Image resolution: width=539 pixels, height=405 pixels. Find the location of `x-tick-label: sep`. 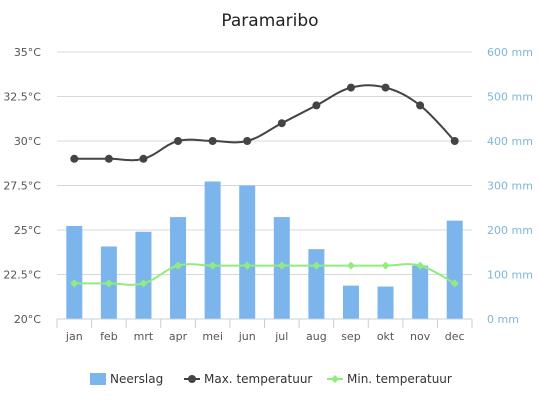

x-tick-label: sep is located at coordinates (350, 336).